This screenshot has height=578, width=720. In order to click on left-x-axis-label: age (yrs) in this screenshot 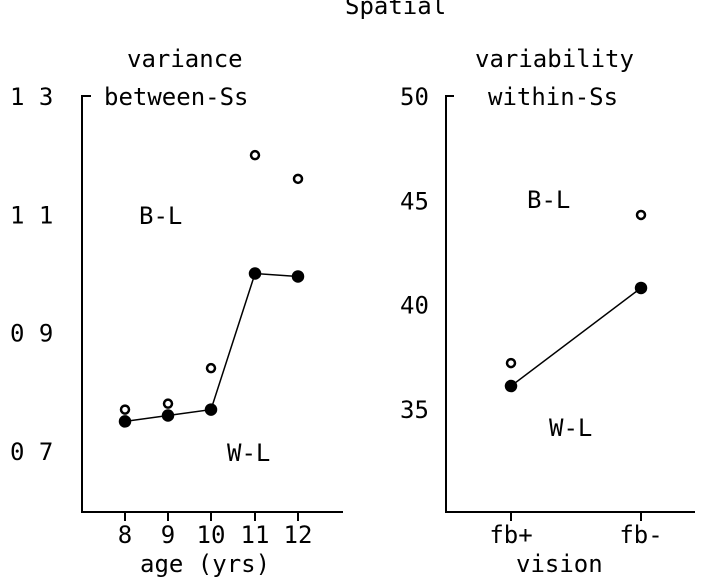, I will do `click(205, 564)`.